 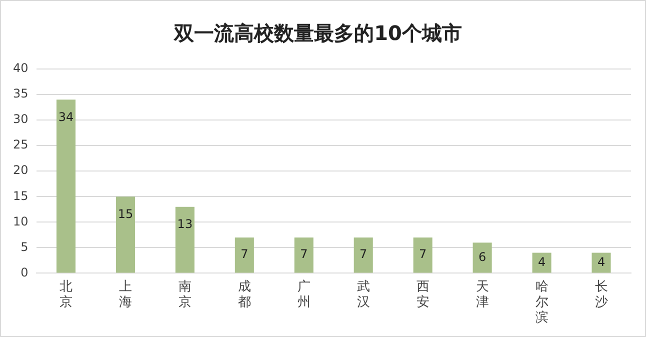 I want to click on y-tick-label: 5, so click(x=24, y=247).